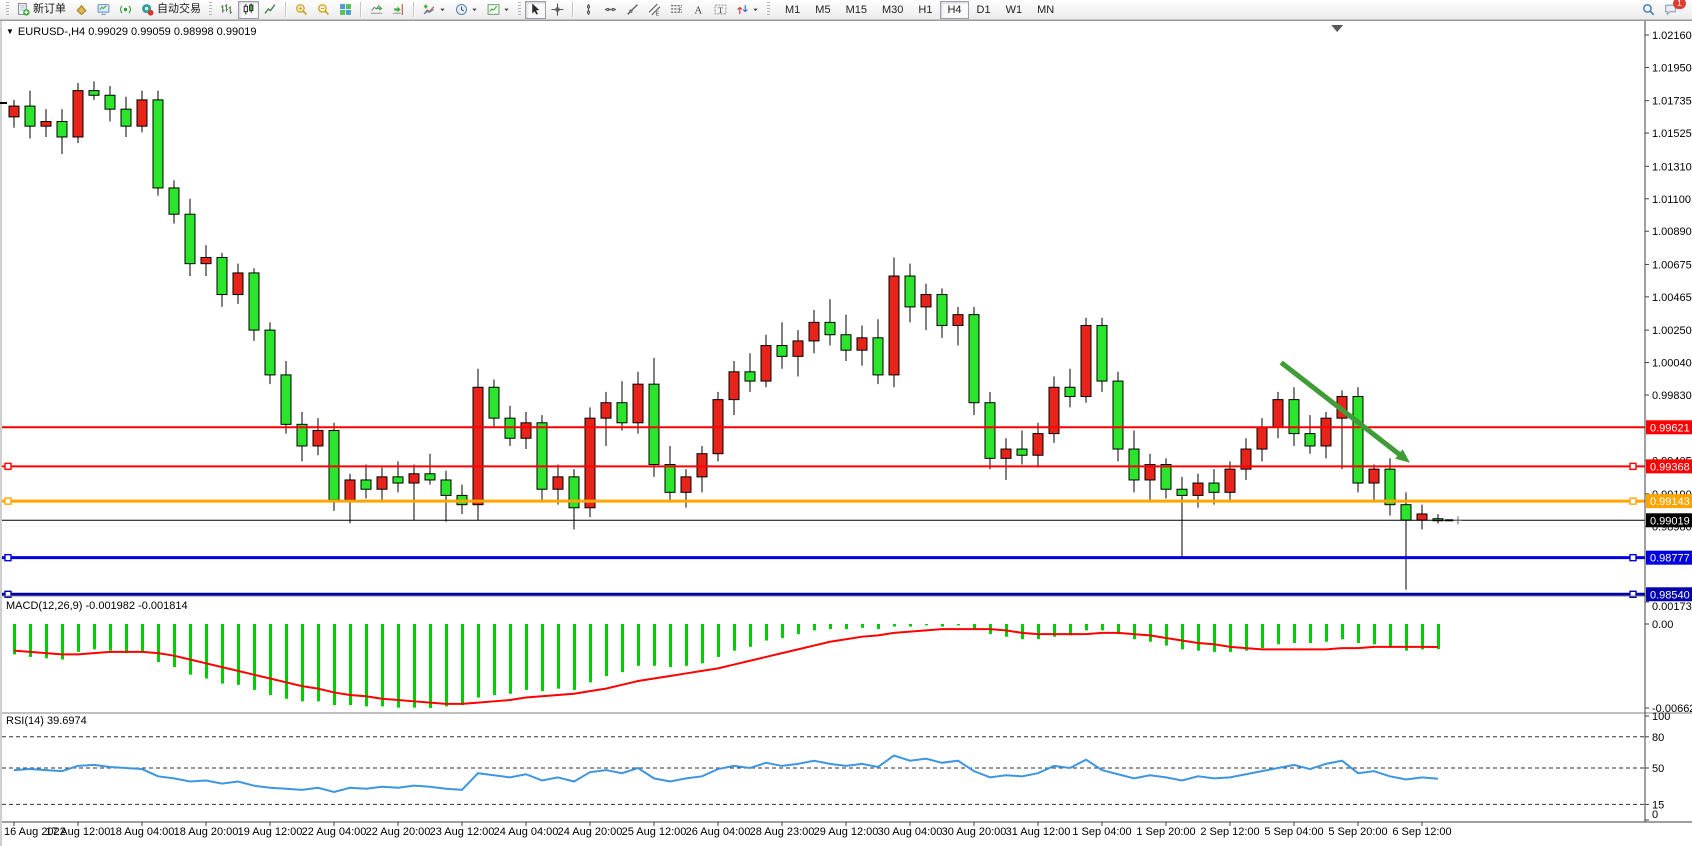 The image size is (1692, 846). I want to click on svg-text: 29 Aug 12:00, so click(846, 832).